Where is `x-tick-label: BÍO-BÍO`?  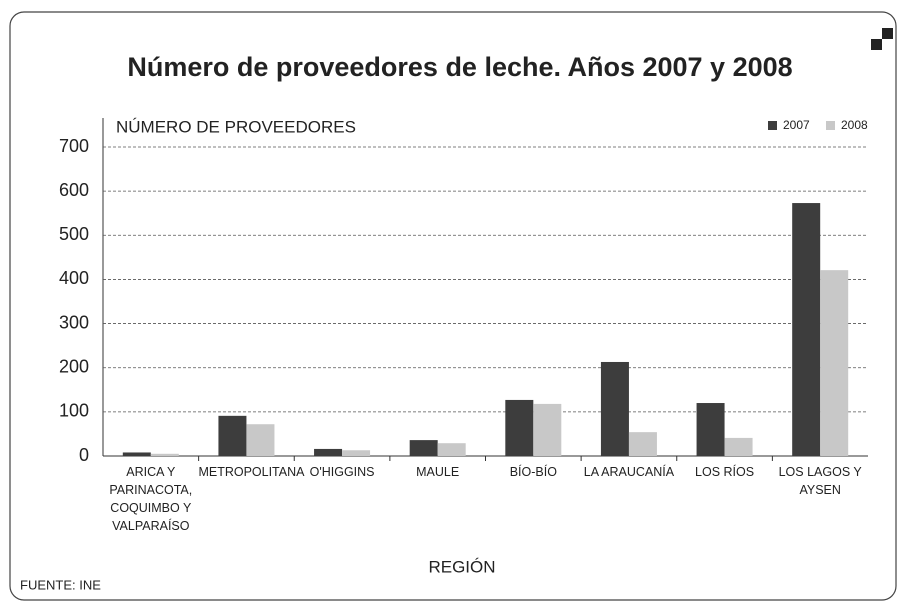 x-tick-label: BÍO-BÍO is located at coordinates (533, 472).